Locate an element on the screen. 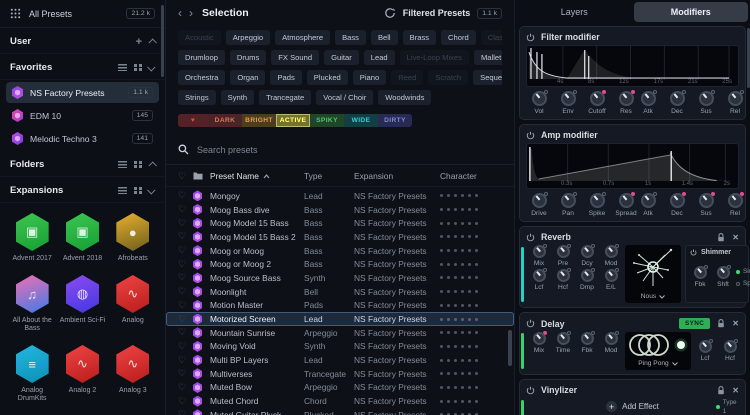 This screenshot has height=415, width=750. expansion-tile: ∿ Analog is located at coordinates (133, 304).